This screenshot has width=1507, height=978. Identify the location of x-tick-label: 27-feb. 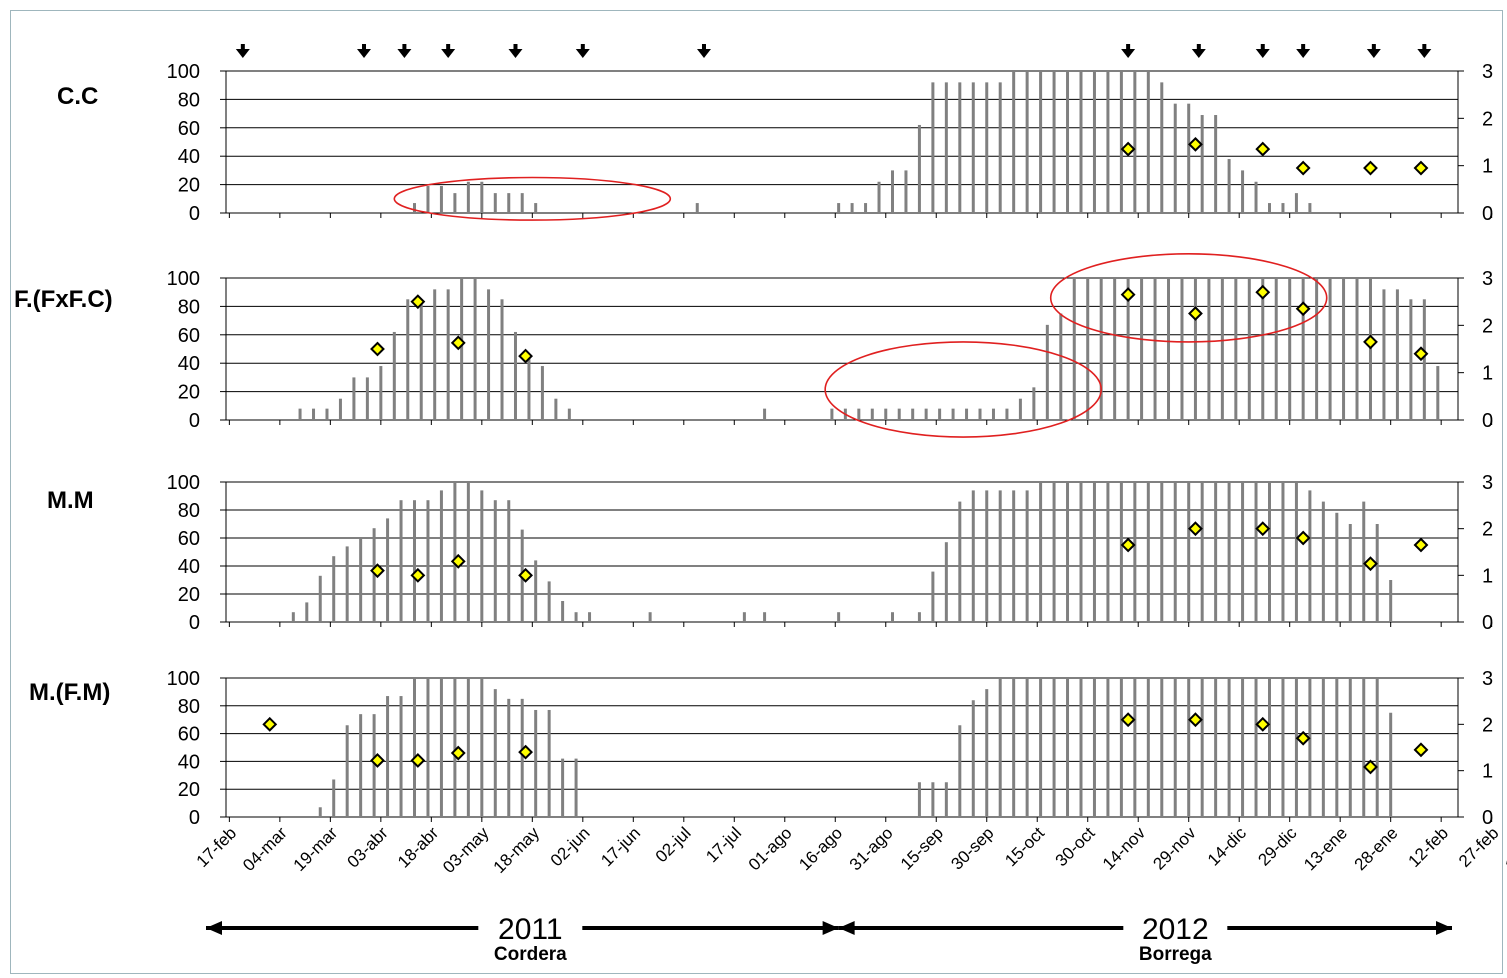
(1479, 847).